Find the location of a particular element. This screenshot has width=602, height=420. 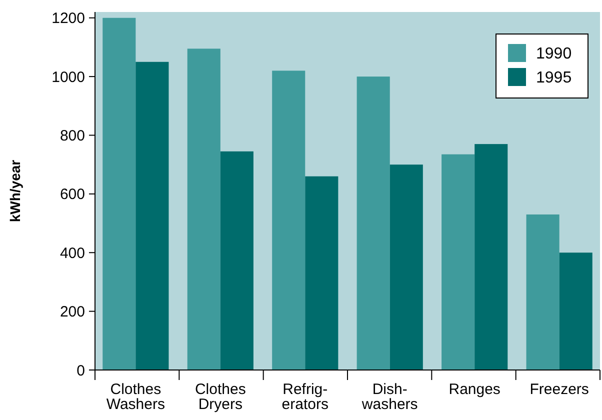

x-tick-label: Clothes Washers is located at coordinates (135, 397).